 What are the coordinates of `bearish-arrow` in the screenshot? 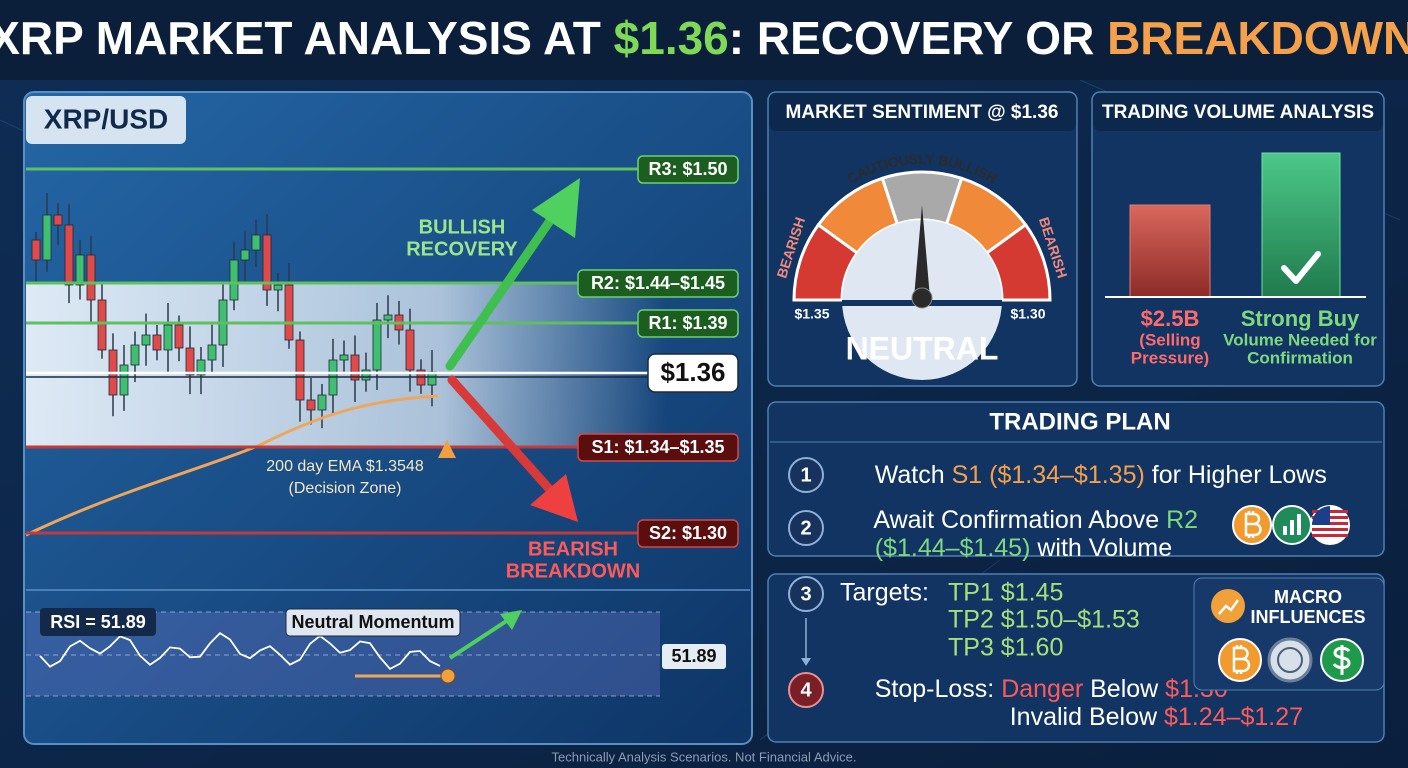 It's located at (502, 436).